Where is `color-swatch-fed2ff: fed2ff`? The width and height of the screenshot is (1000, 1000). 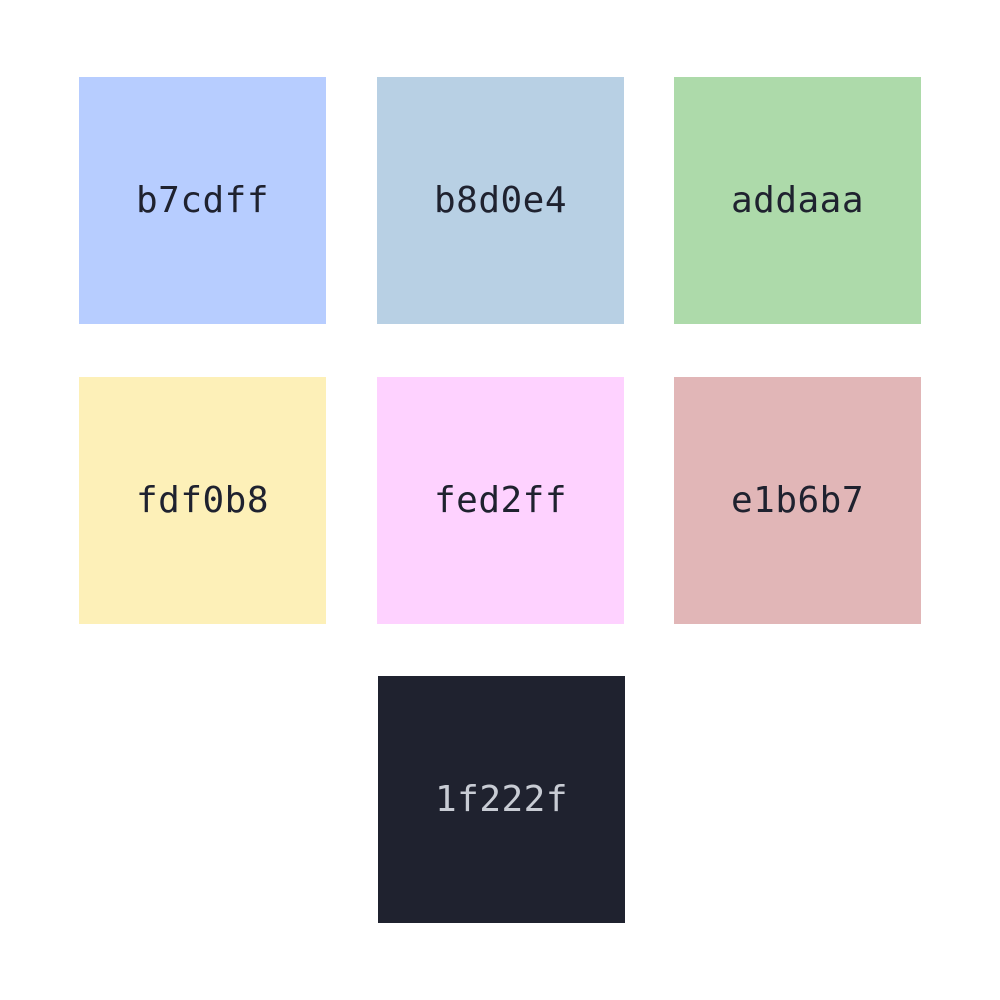
color-swatch-fed2ff: fed2ff is located at coordinates (500, 500).